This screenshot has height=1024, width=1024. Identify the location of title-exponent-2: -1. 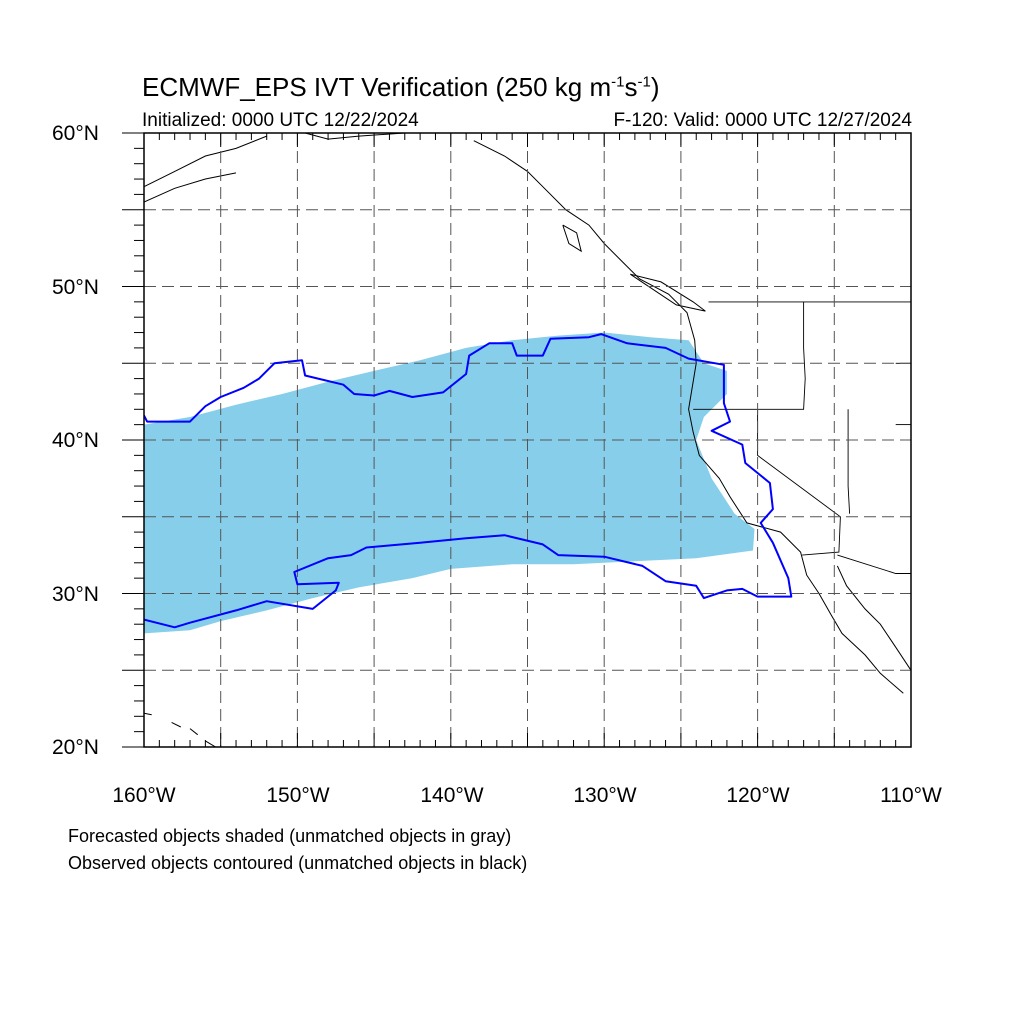
(644, 82).